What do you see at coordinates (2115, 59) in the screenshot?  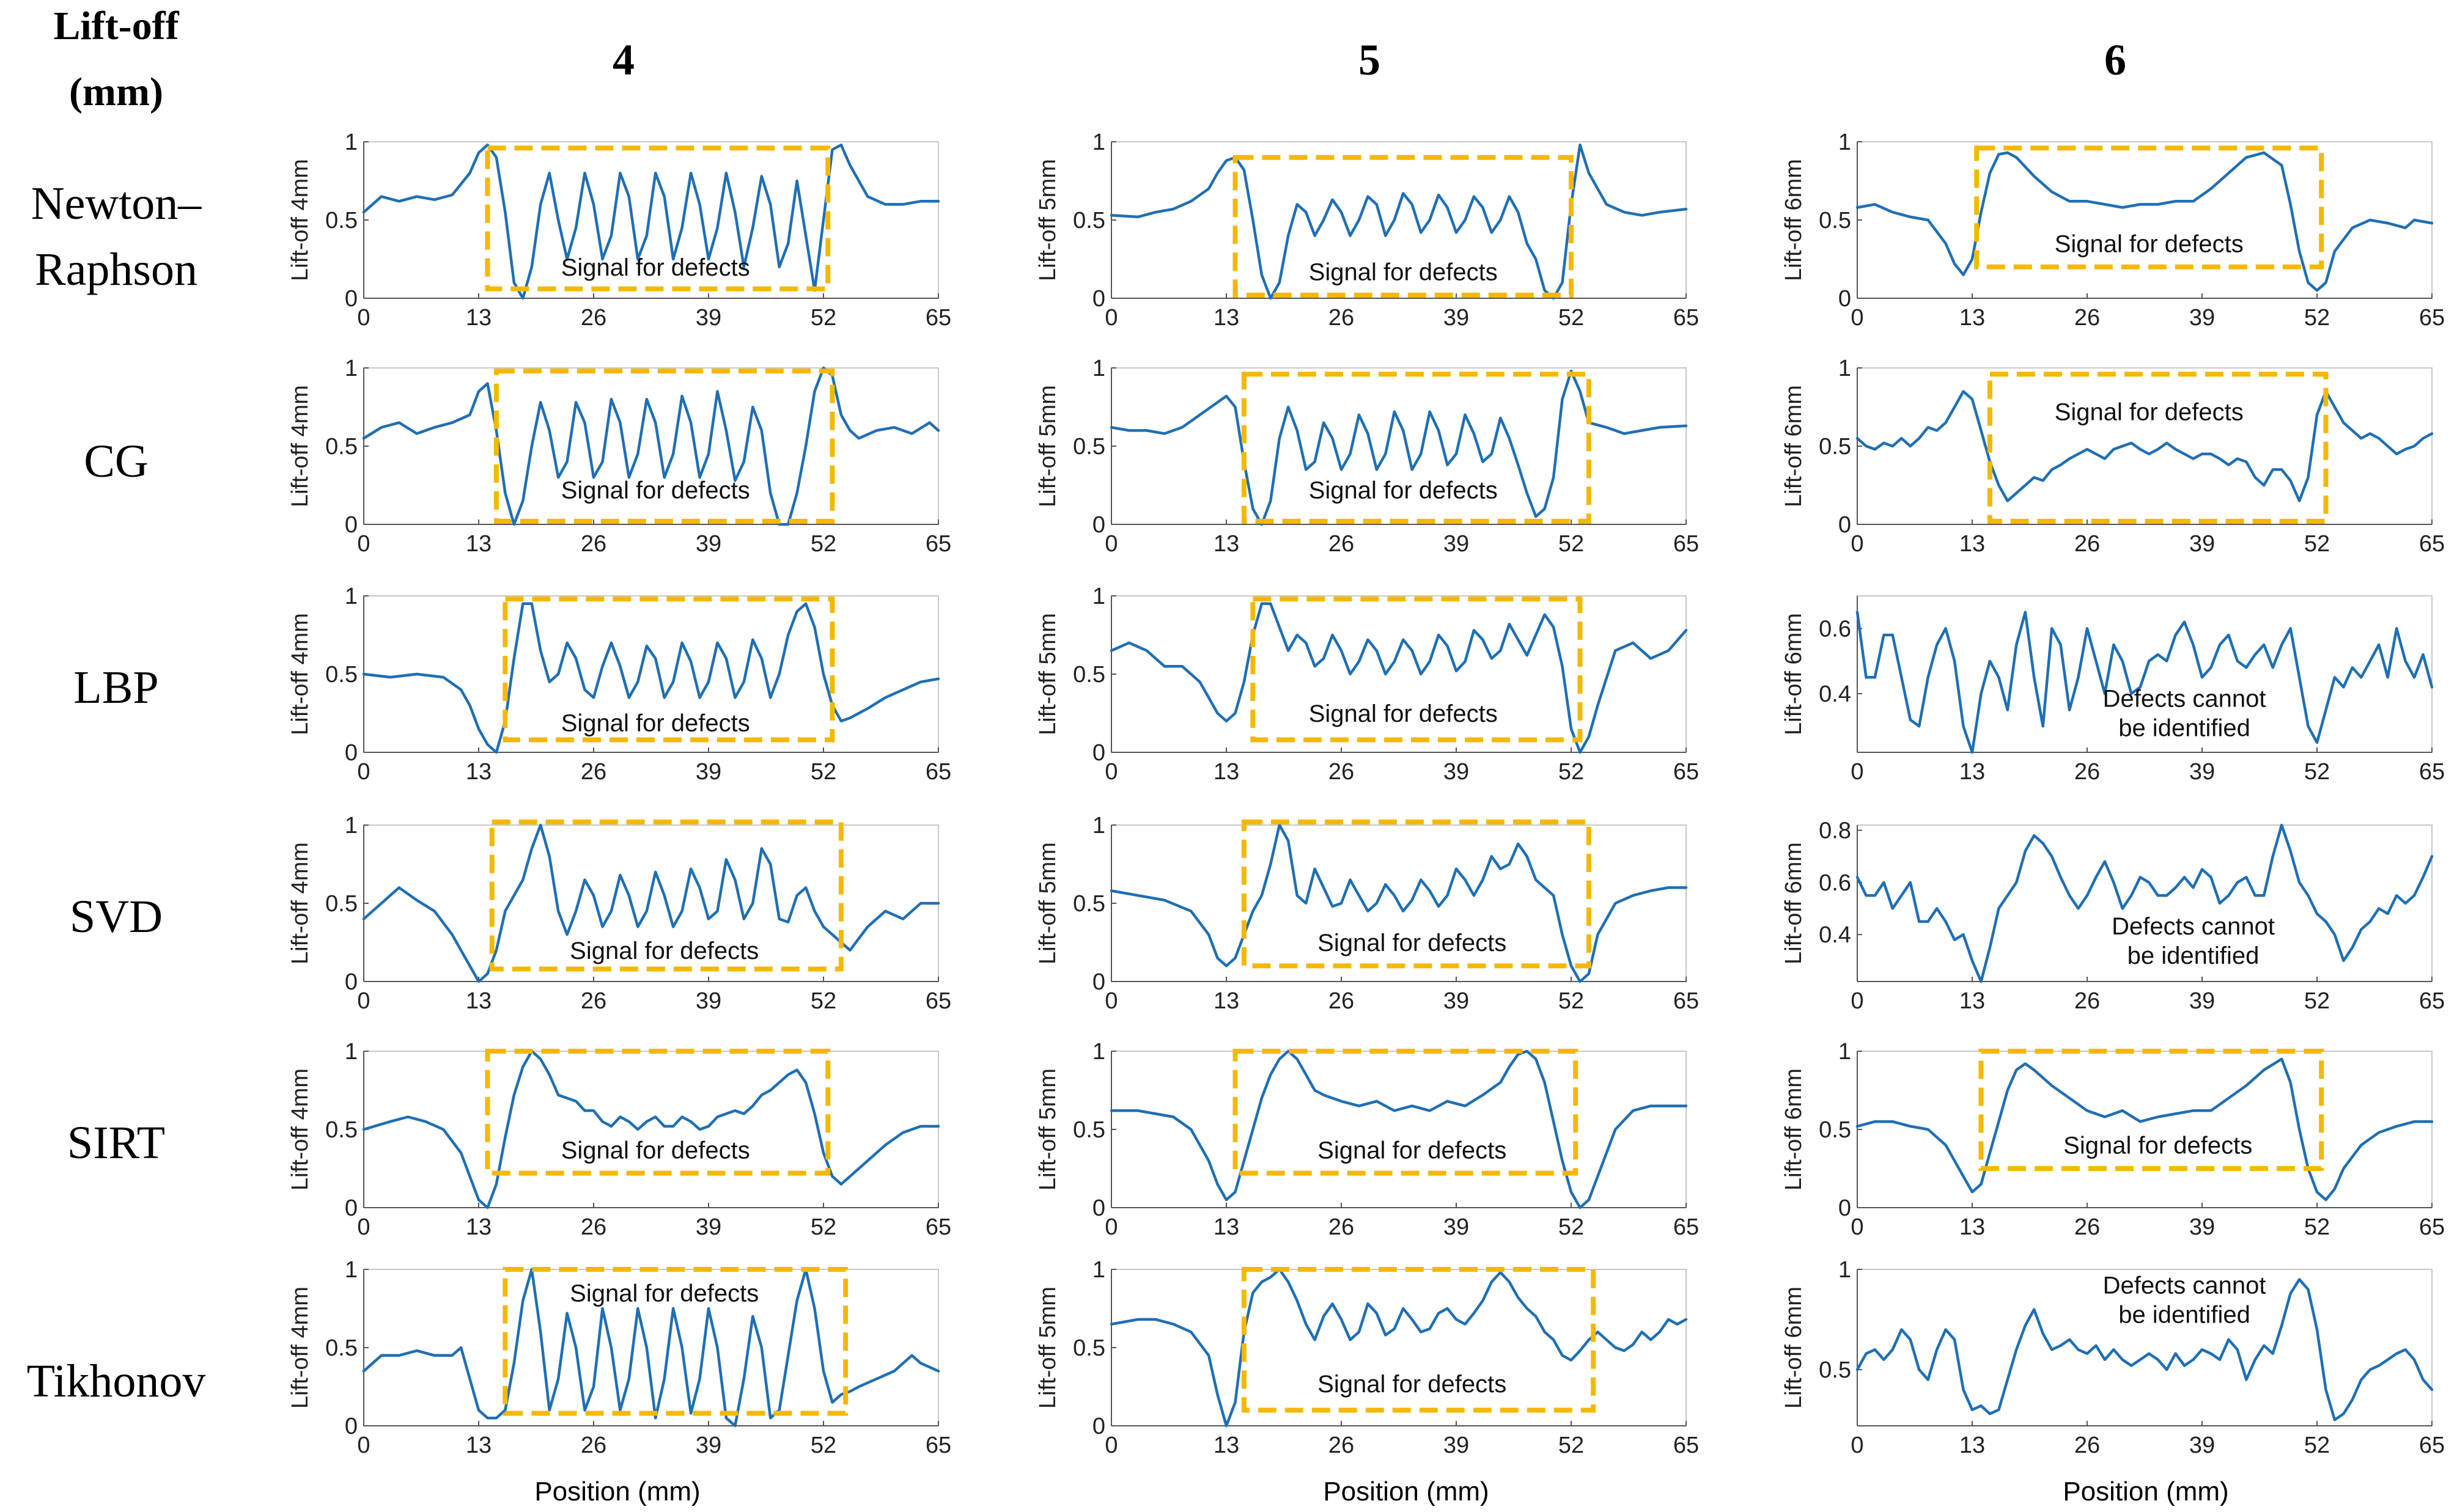 I see `column-header-6: 6` at bounding box center [2115, 59].